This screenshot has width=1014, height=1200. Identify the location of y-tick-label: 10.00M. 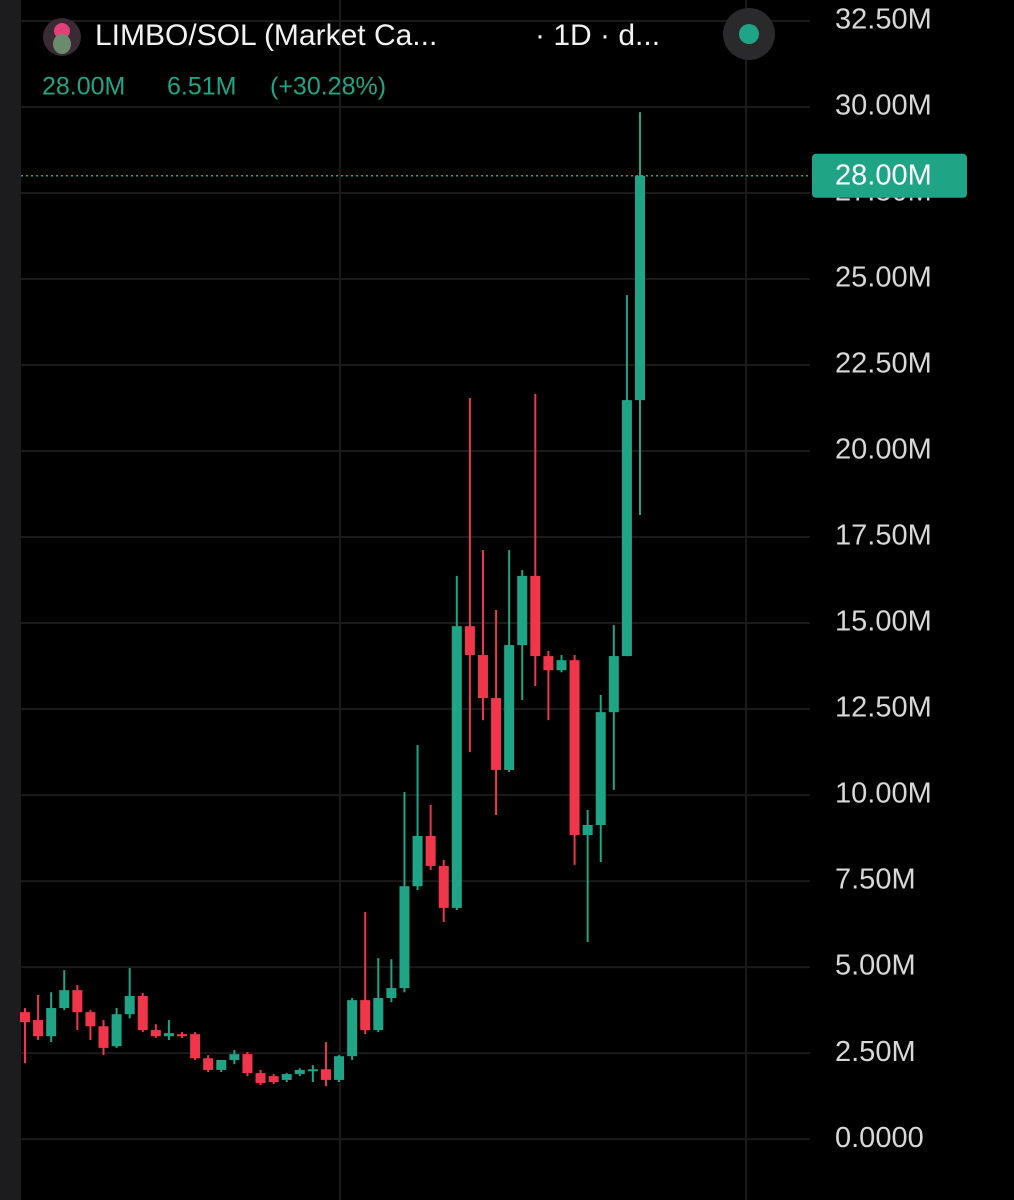
(883, 794).